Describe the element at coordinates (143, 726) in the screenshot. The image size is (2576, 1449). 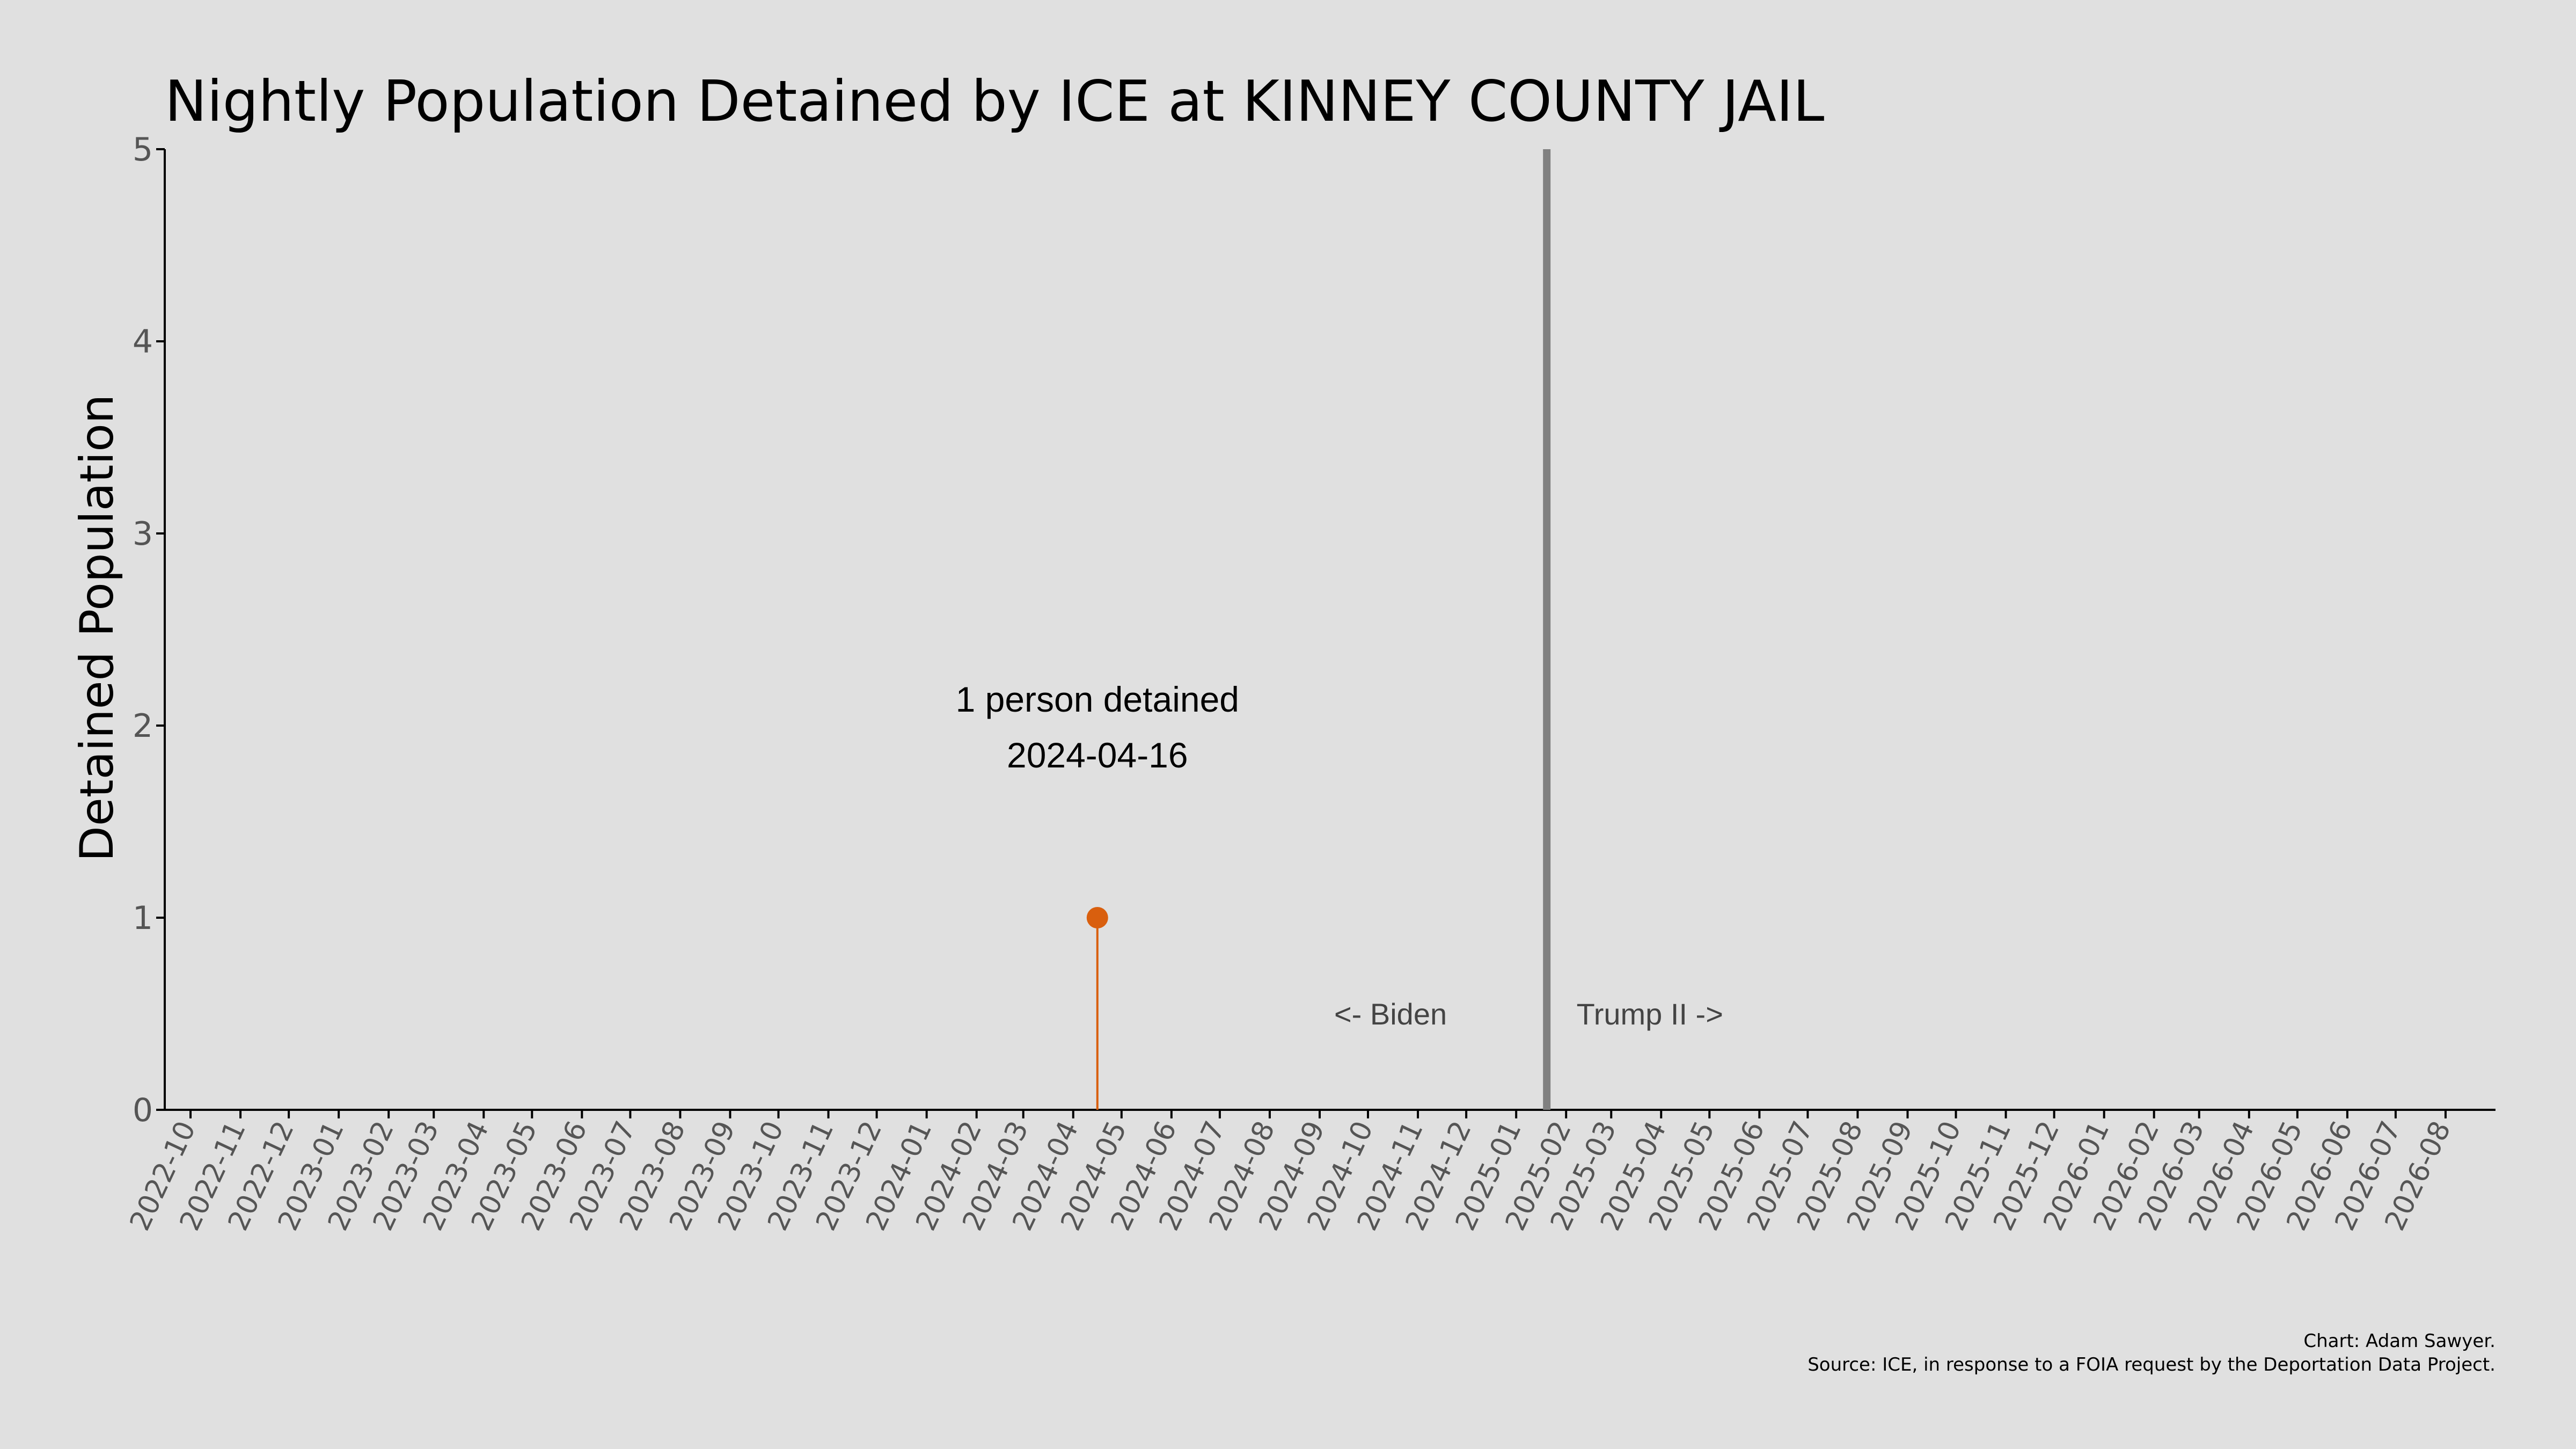
I see `y-tick-label: 2` at that location.